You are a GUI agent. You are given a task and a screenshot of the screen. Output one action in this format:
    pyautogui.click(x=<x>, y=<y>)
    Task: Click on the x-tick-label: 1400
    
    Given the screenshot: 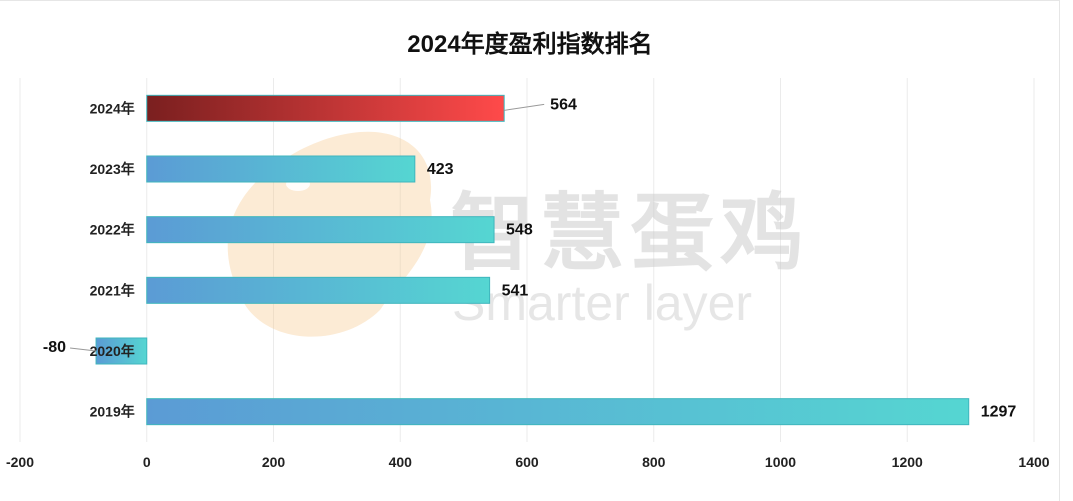 What is the action you would take?
    pyautogui.click(x=1033, y=462)
    